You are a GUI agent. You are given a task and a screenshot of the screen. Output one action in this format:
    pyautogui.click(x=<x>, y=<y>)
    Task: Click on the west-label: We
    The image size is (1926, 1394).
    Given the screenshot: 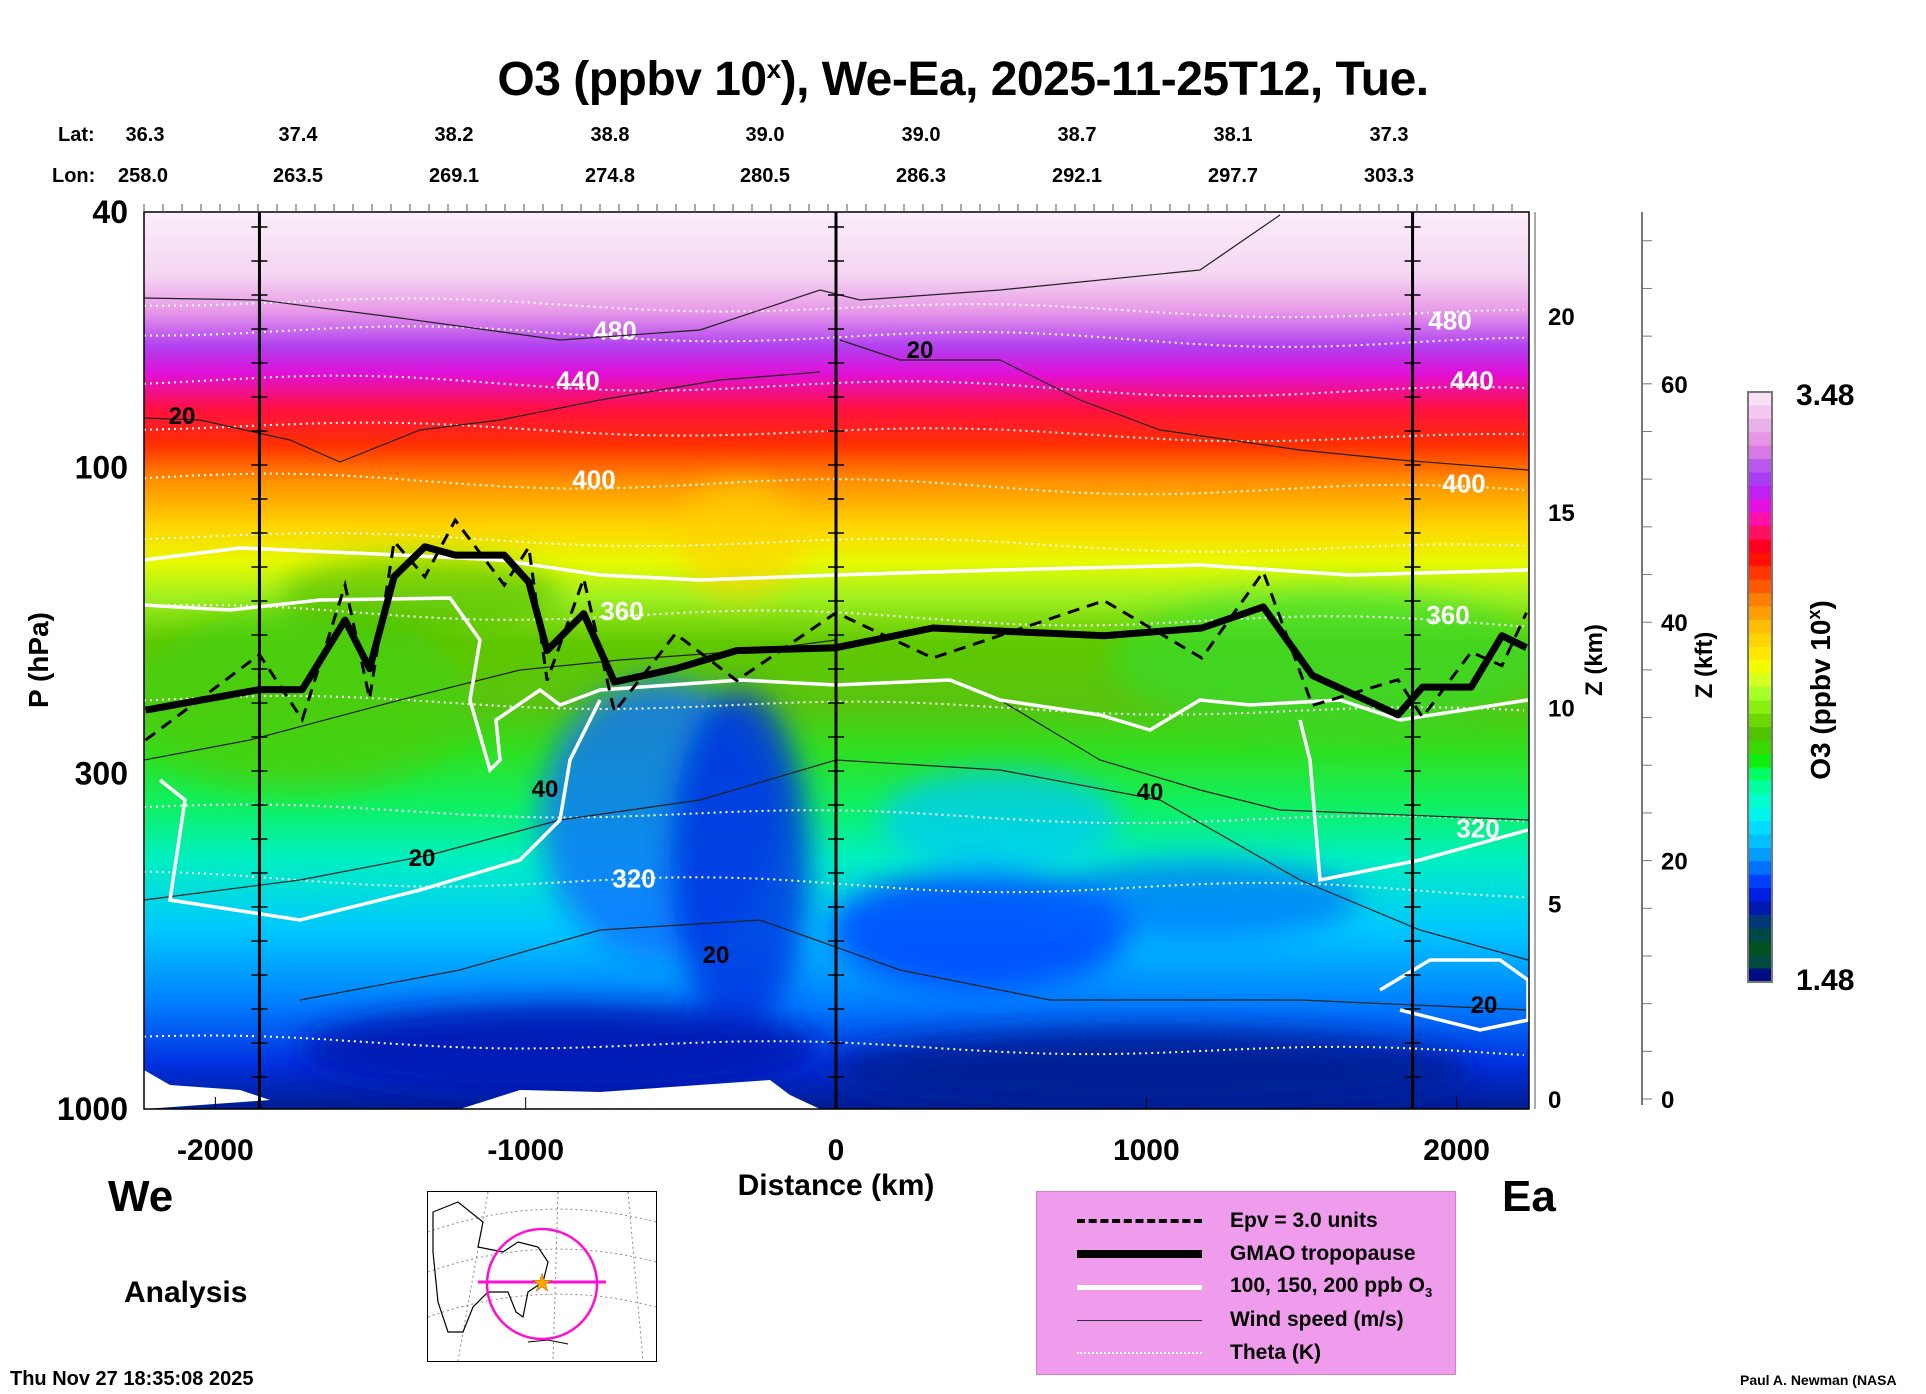 What is the action you would take?
    pyautogui.click(x=141, y=1196)
    